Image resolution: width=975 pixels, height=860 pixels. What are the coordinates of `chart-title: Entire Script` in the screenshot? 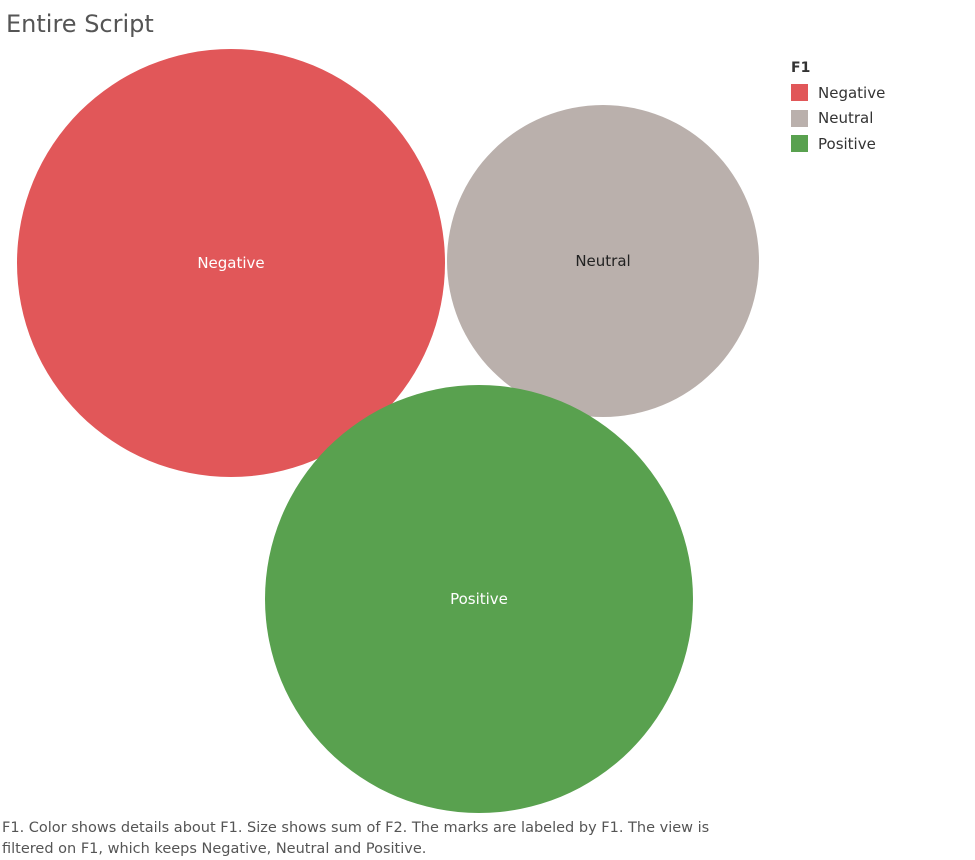 It's located at (80, 24).